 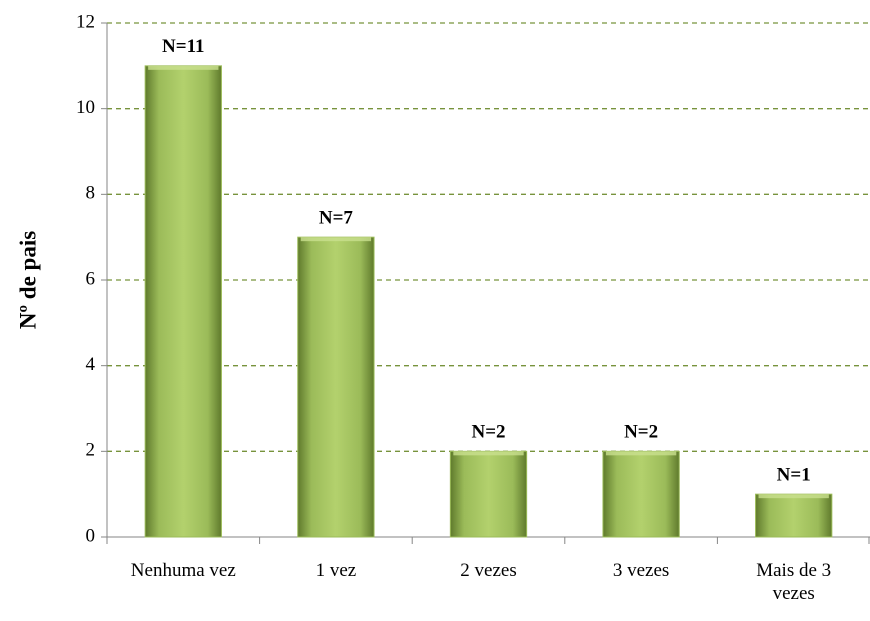 What do you see at coordinates (488, 570) in the screenshot?
I see `x-tick-label: 2 vezes` at bounding box center [488, 570].